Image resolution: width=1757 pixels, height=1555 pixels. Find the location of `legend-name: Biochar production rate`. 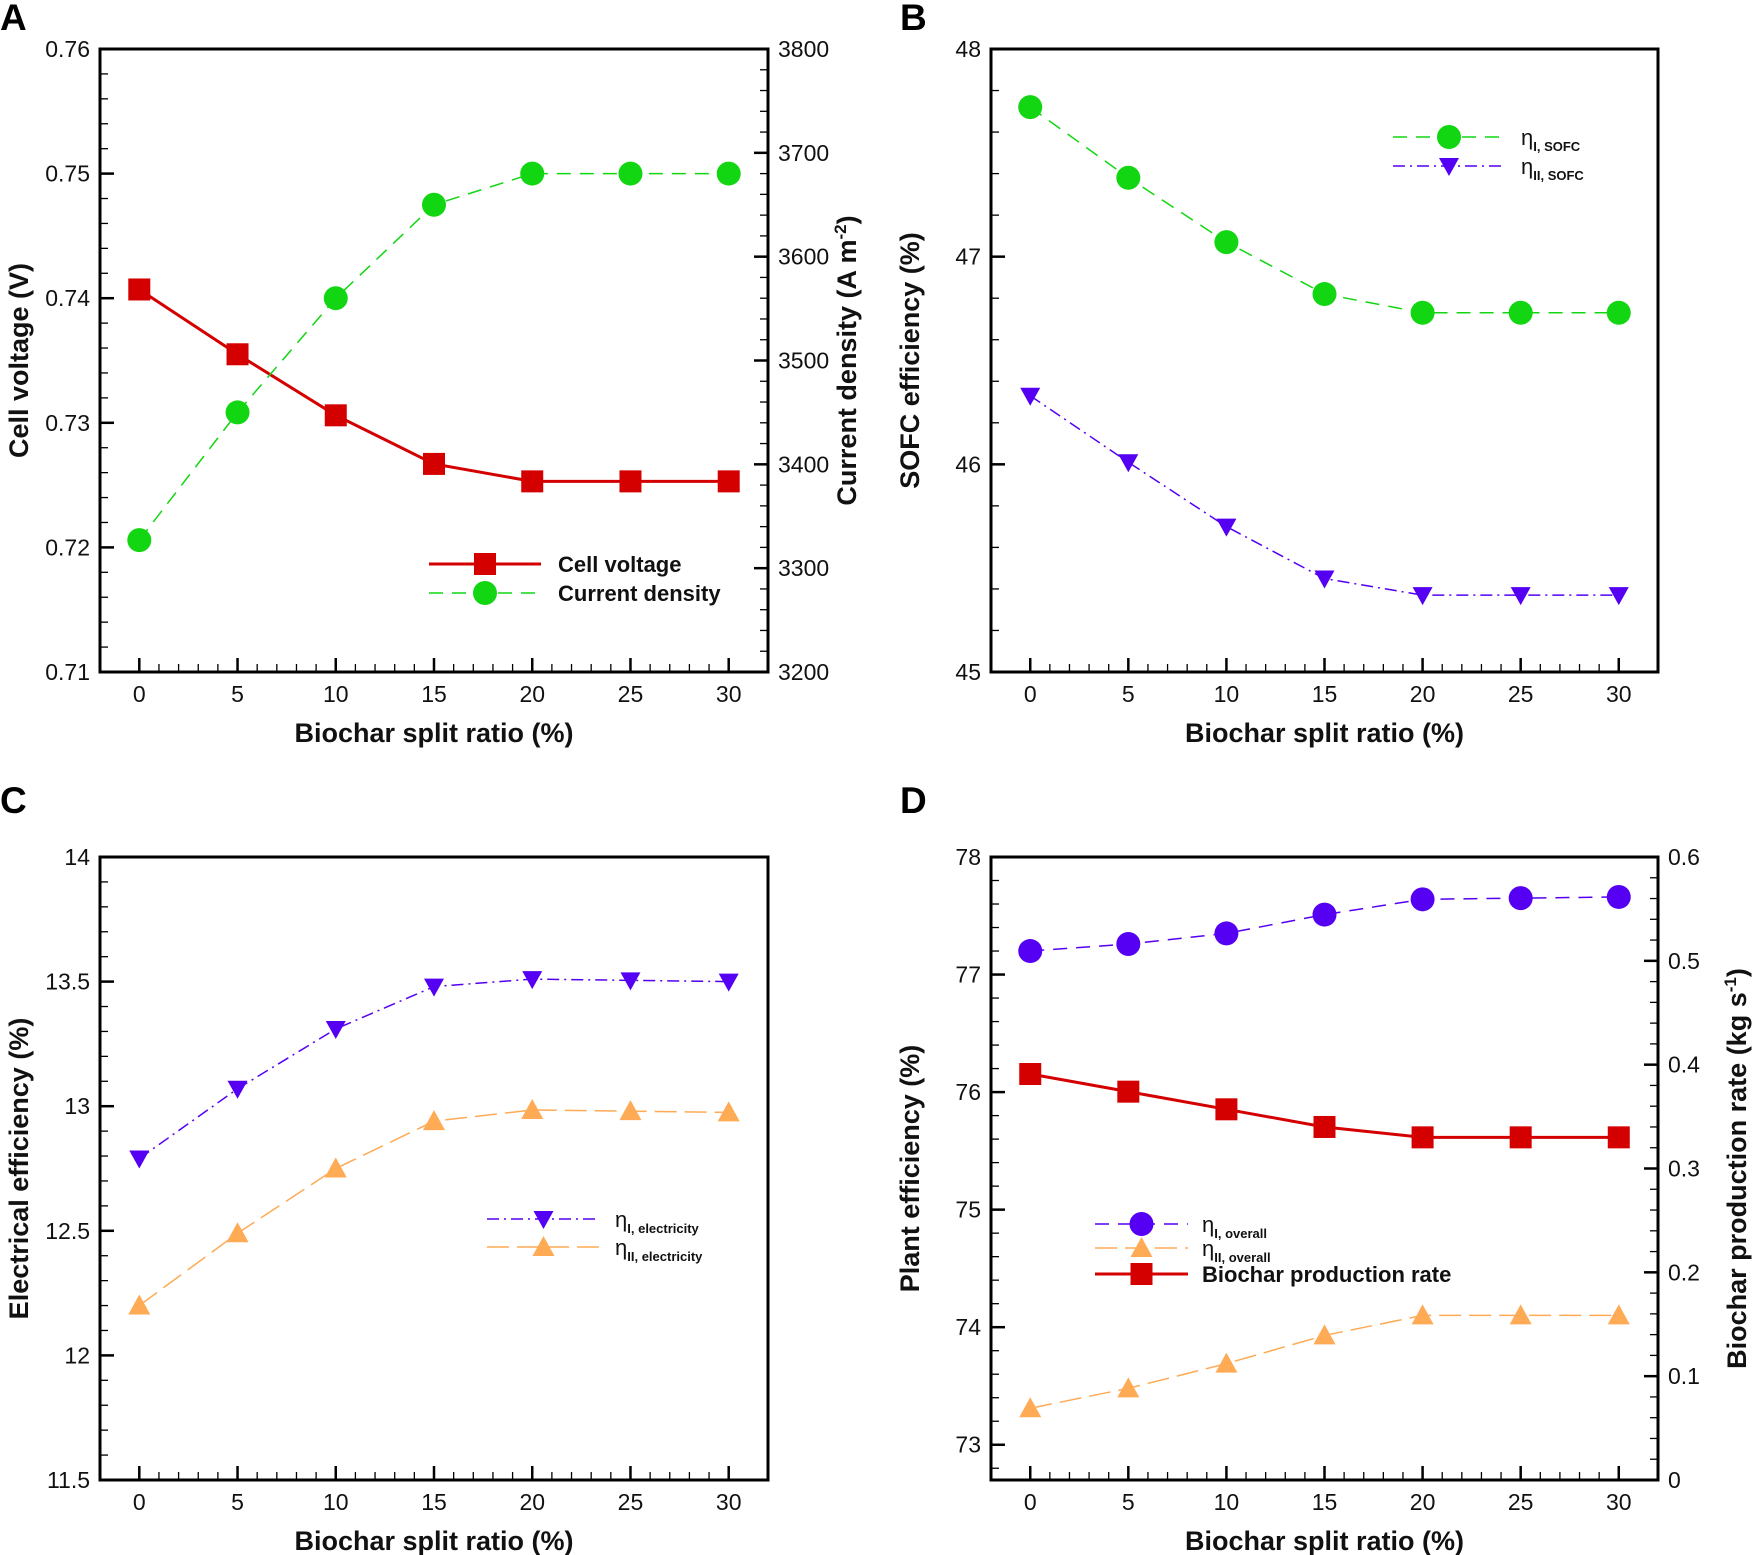

legend-name: Biochar production rate is located at coordinates (1326, 1274).